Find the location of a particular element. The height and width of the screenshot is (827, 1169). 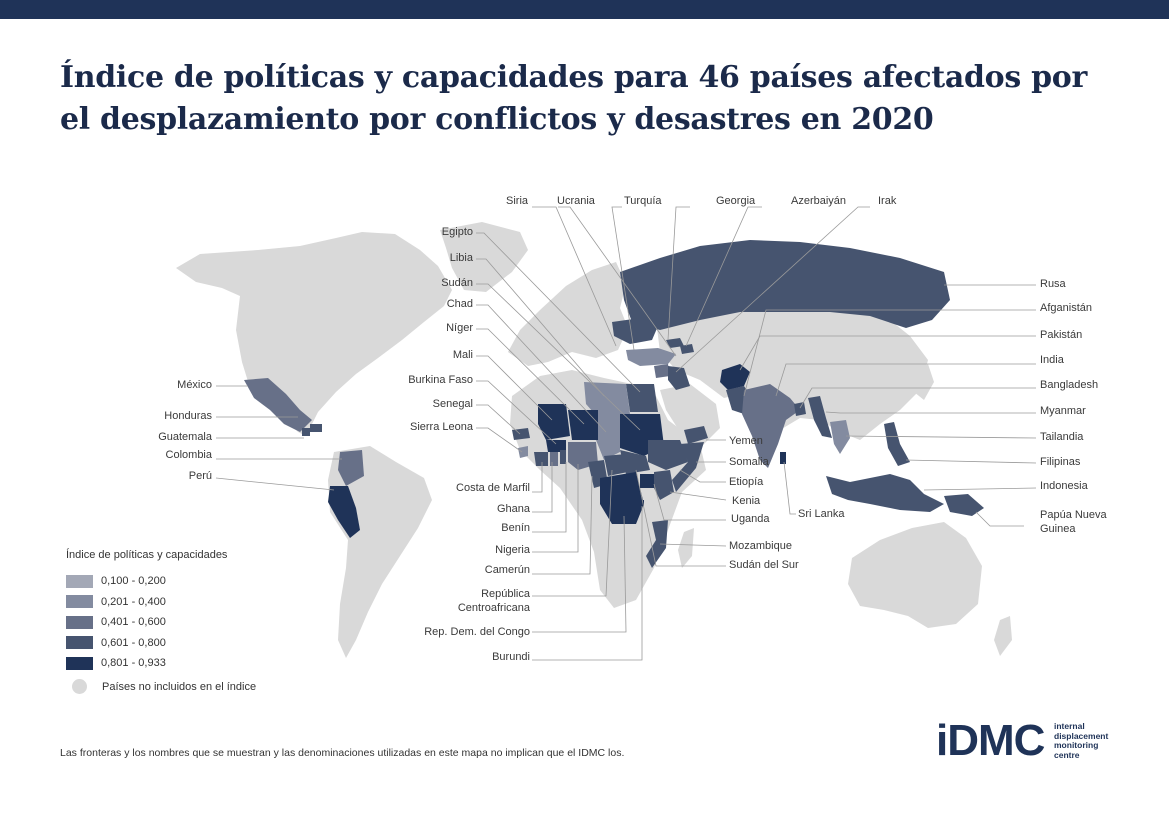

north-america is located at coordinates (314, 334).